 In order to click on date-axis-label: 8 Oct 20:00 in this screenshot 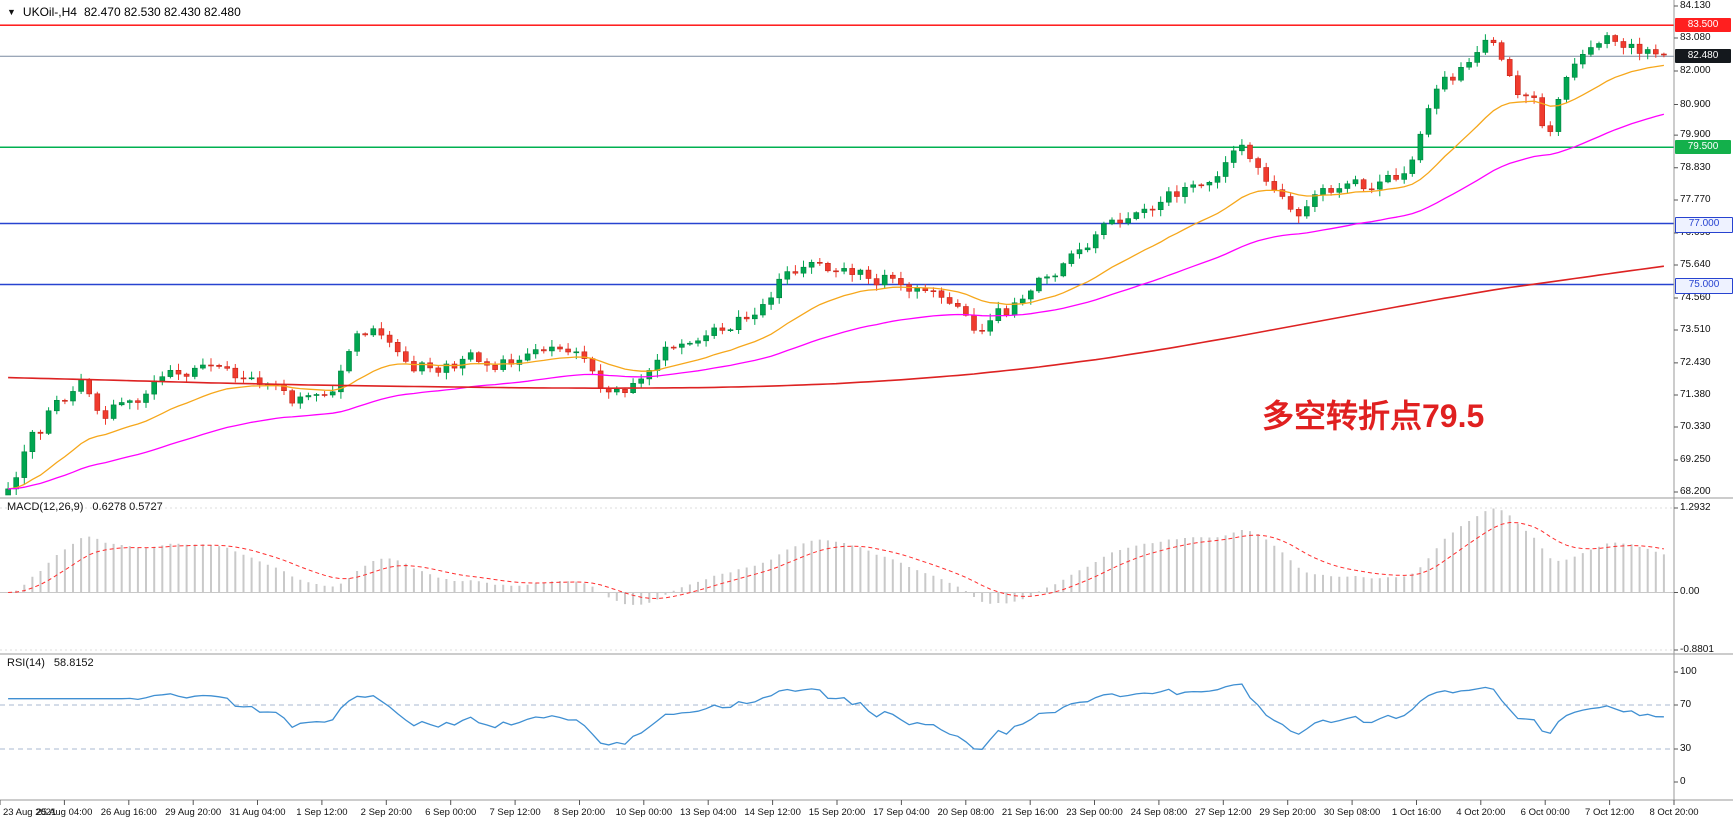, I will do `click(1674, 812)`.